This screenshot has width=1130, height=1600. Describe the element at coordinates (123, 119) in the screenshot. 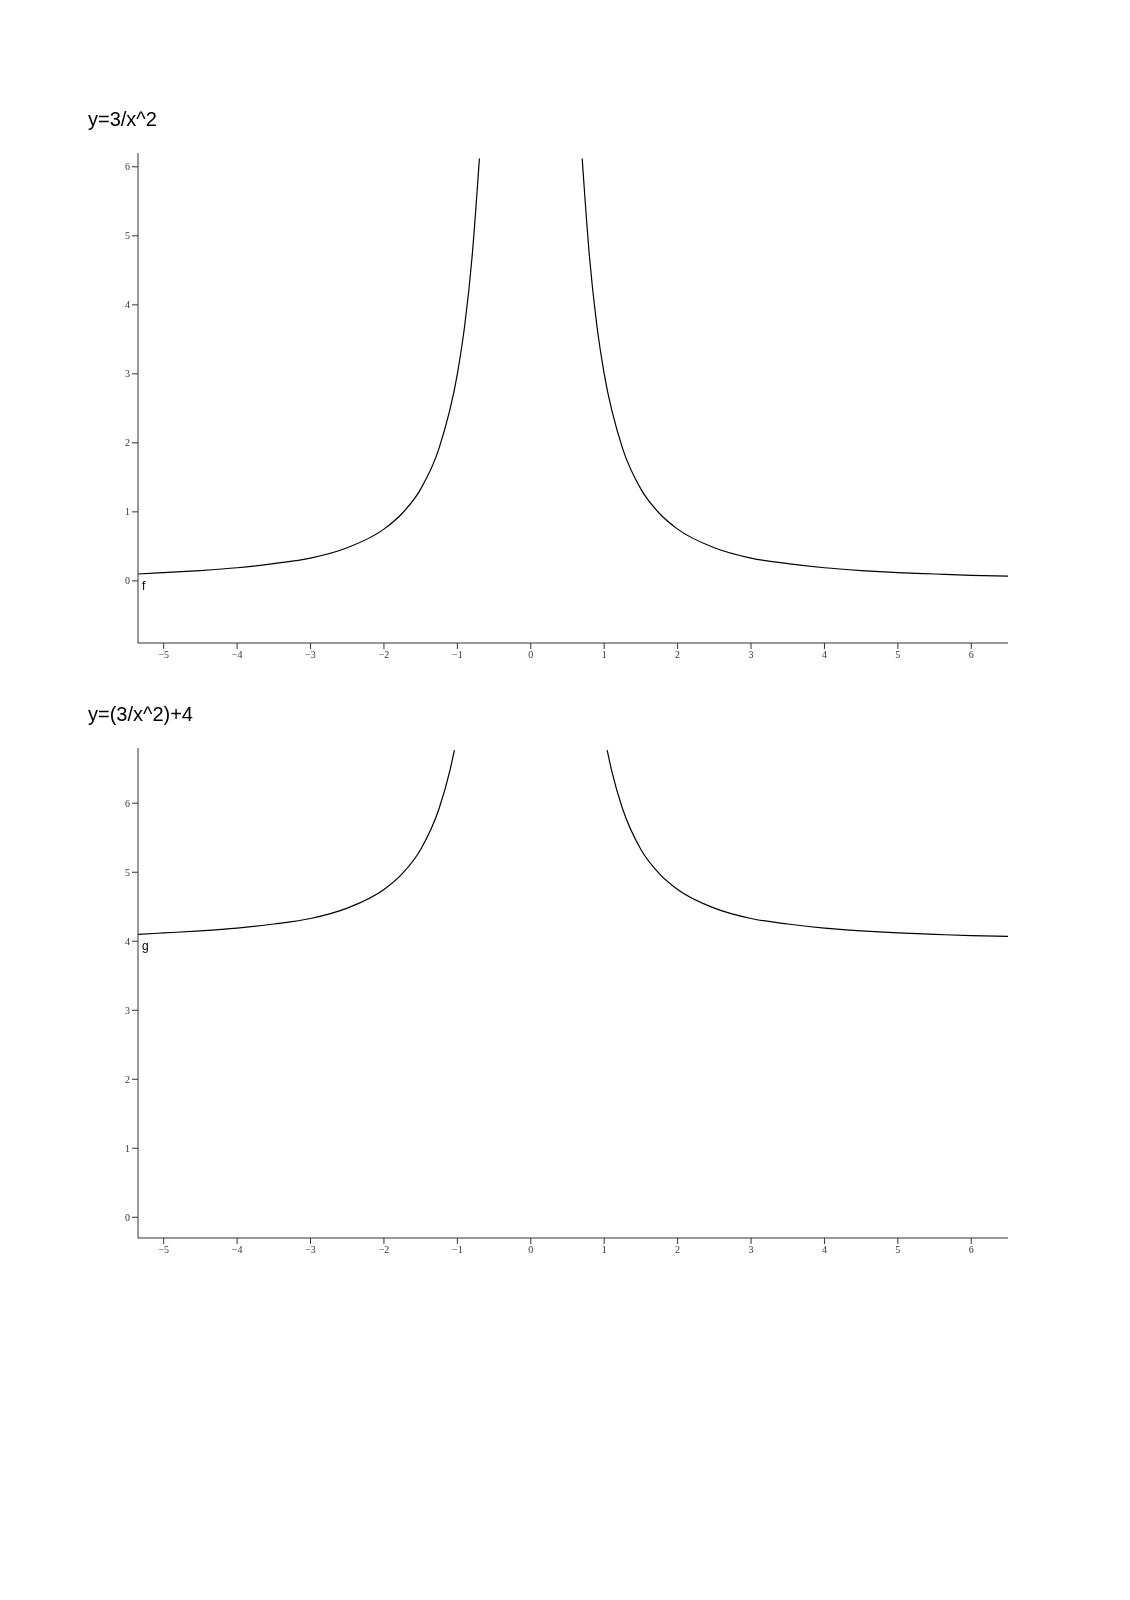

I see `chart-title: y=3/x^2` at that location.